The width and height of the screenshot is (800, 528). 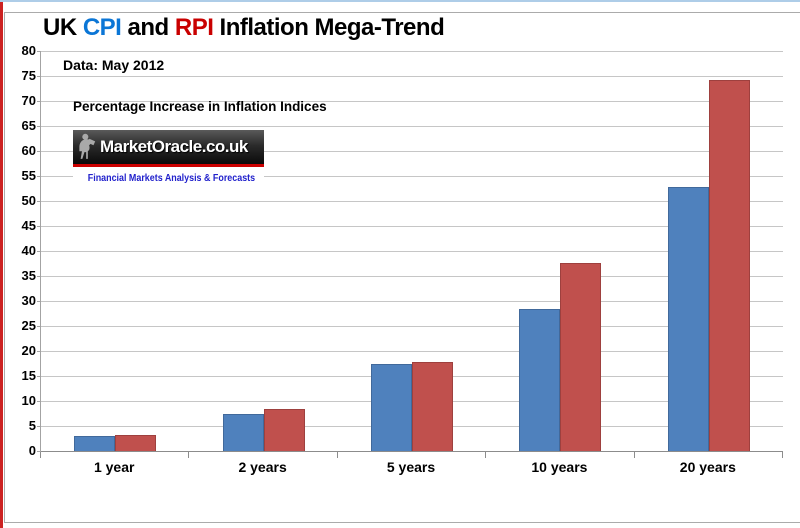 I want to click on chart-title: UK CPI and RPI Inflation Mega-Trend, so click(x=244, y=28).